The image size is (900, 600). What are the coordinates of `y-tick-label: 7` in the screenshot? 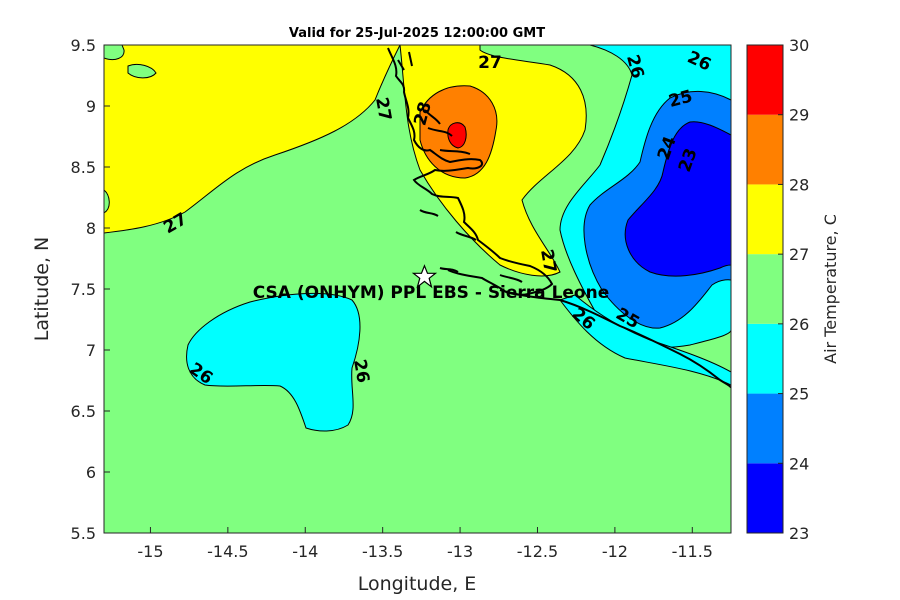 It's located at (91, 350).